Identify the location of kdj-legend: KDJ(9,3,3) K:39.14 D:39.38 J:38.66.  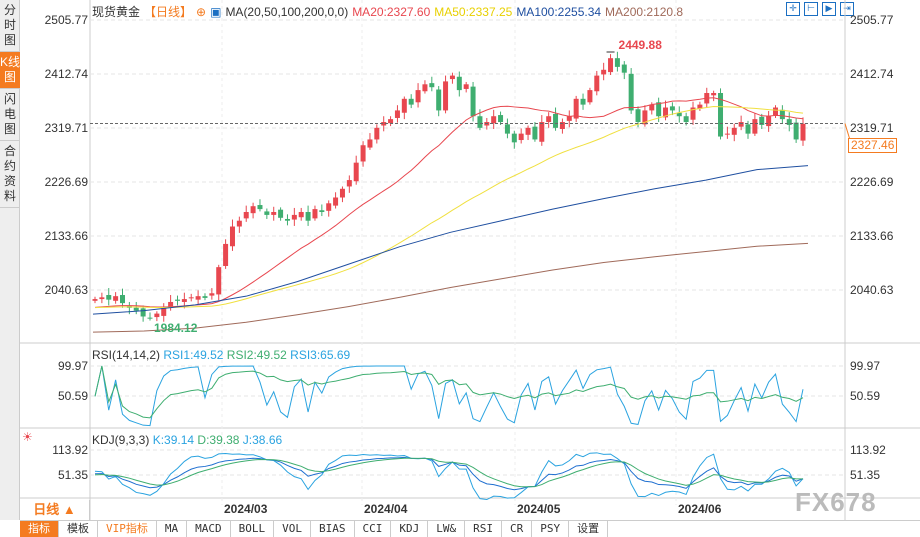
(187, 440).